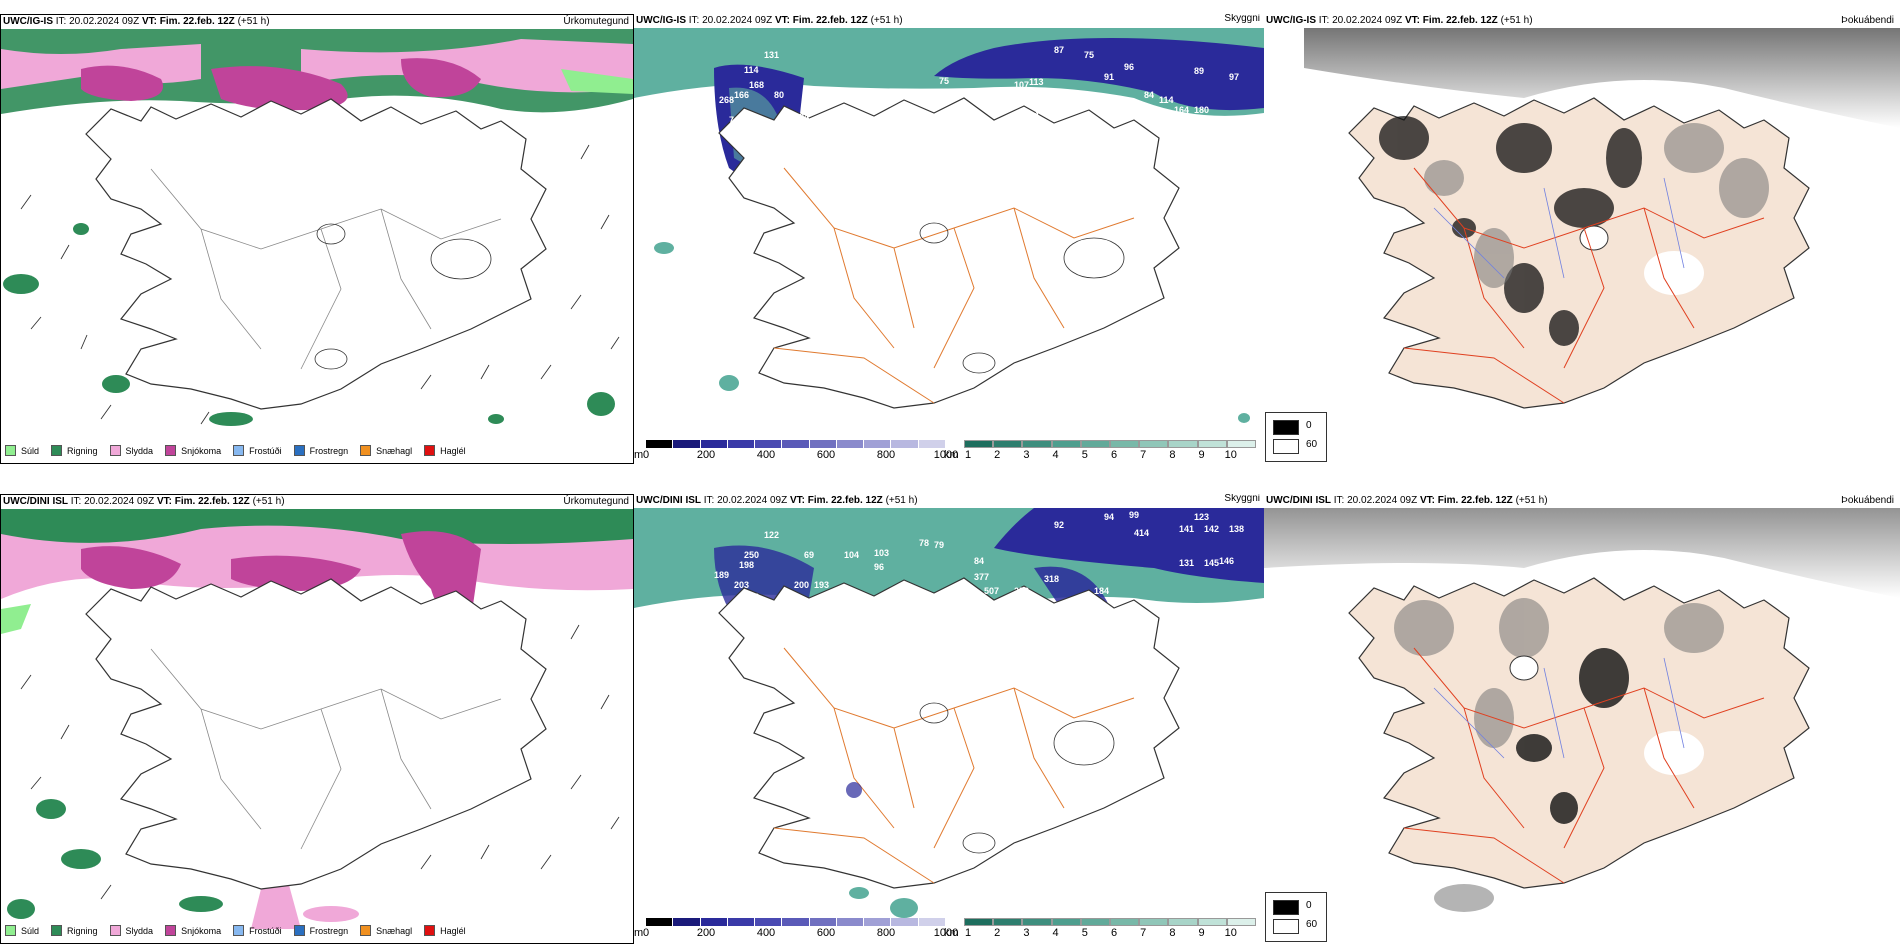  I want to click on visibility-value: 64, so click(1019, 125).